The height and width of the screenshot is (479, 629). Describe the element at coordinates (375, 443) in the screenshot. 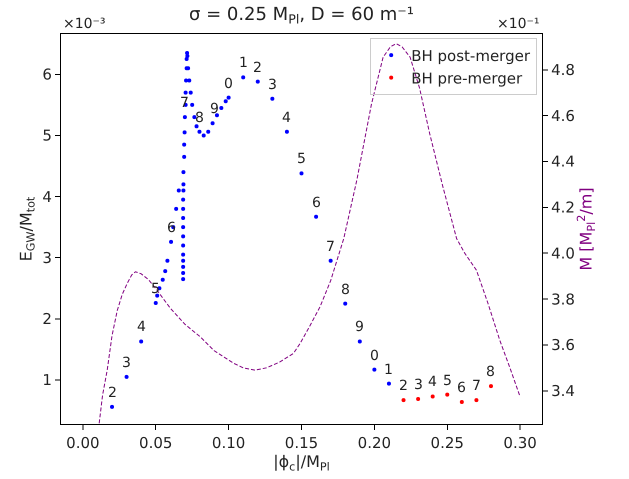

I see `x-tick-label: 0.20` at that location.